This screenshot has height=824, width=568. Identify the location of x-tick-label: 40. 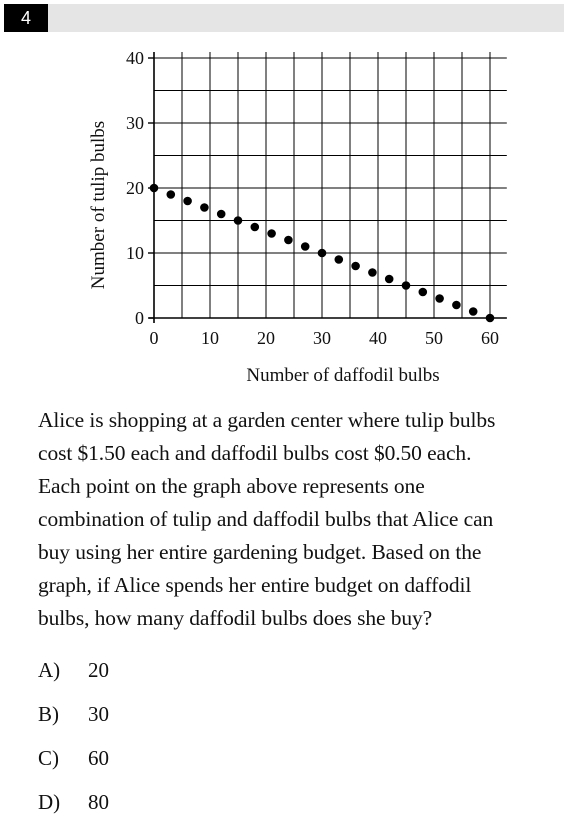
(378, 338).